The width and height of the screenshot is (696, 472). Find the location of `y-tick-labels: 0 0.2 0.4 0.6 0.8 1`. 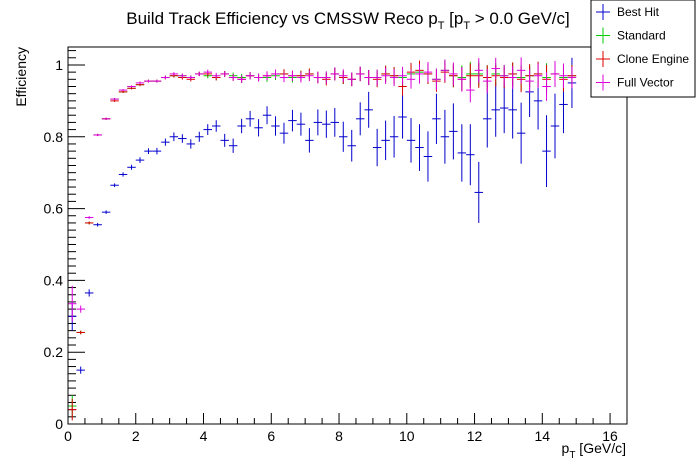

y-tick-labels: 0 0.2 0.4 0.6 0.8 1 is located at coordinates (54, 244).